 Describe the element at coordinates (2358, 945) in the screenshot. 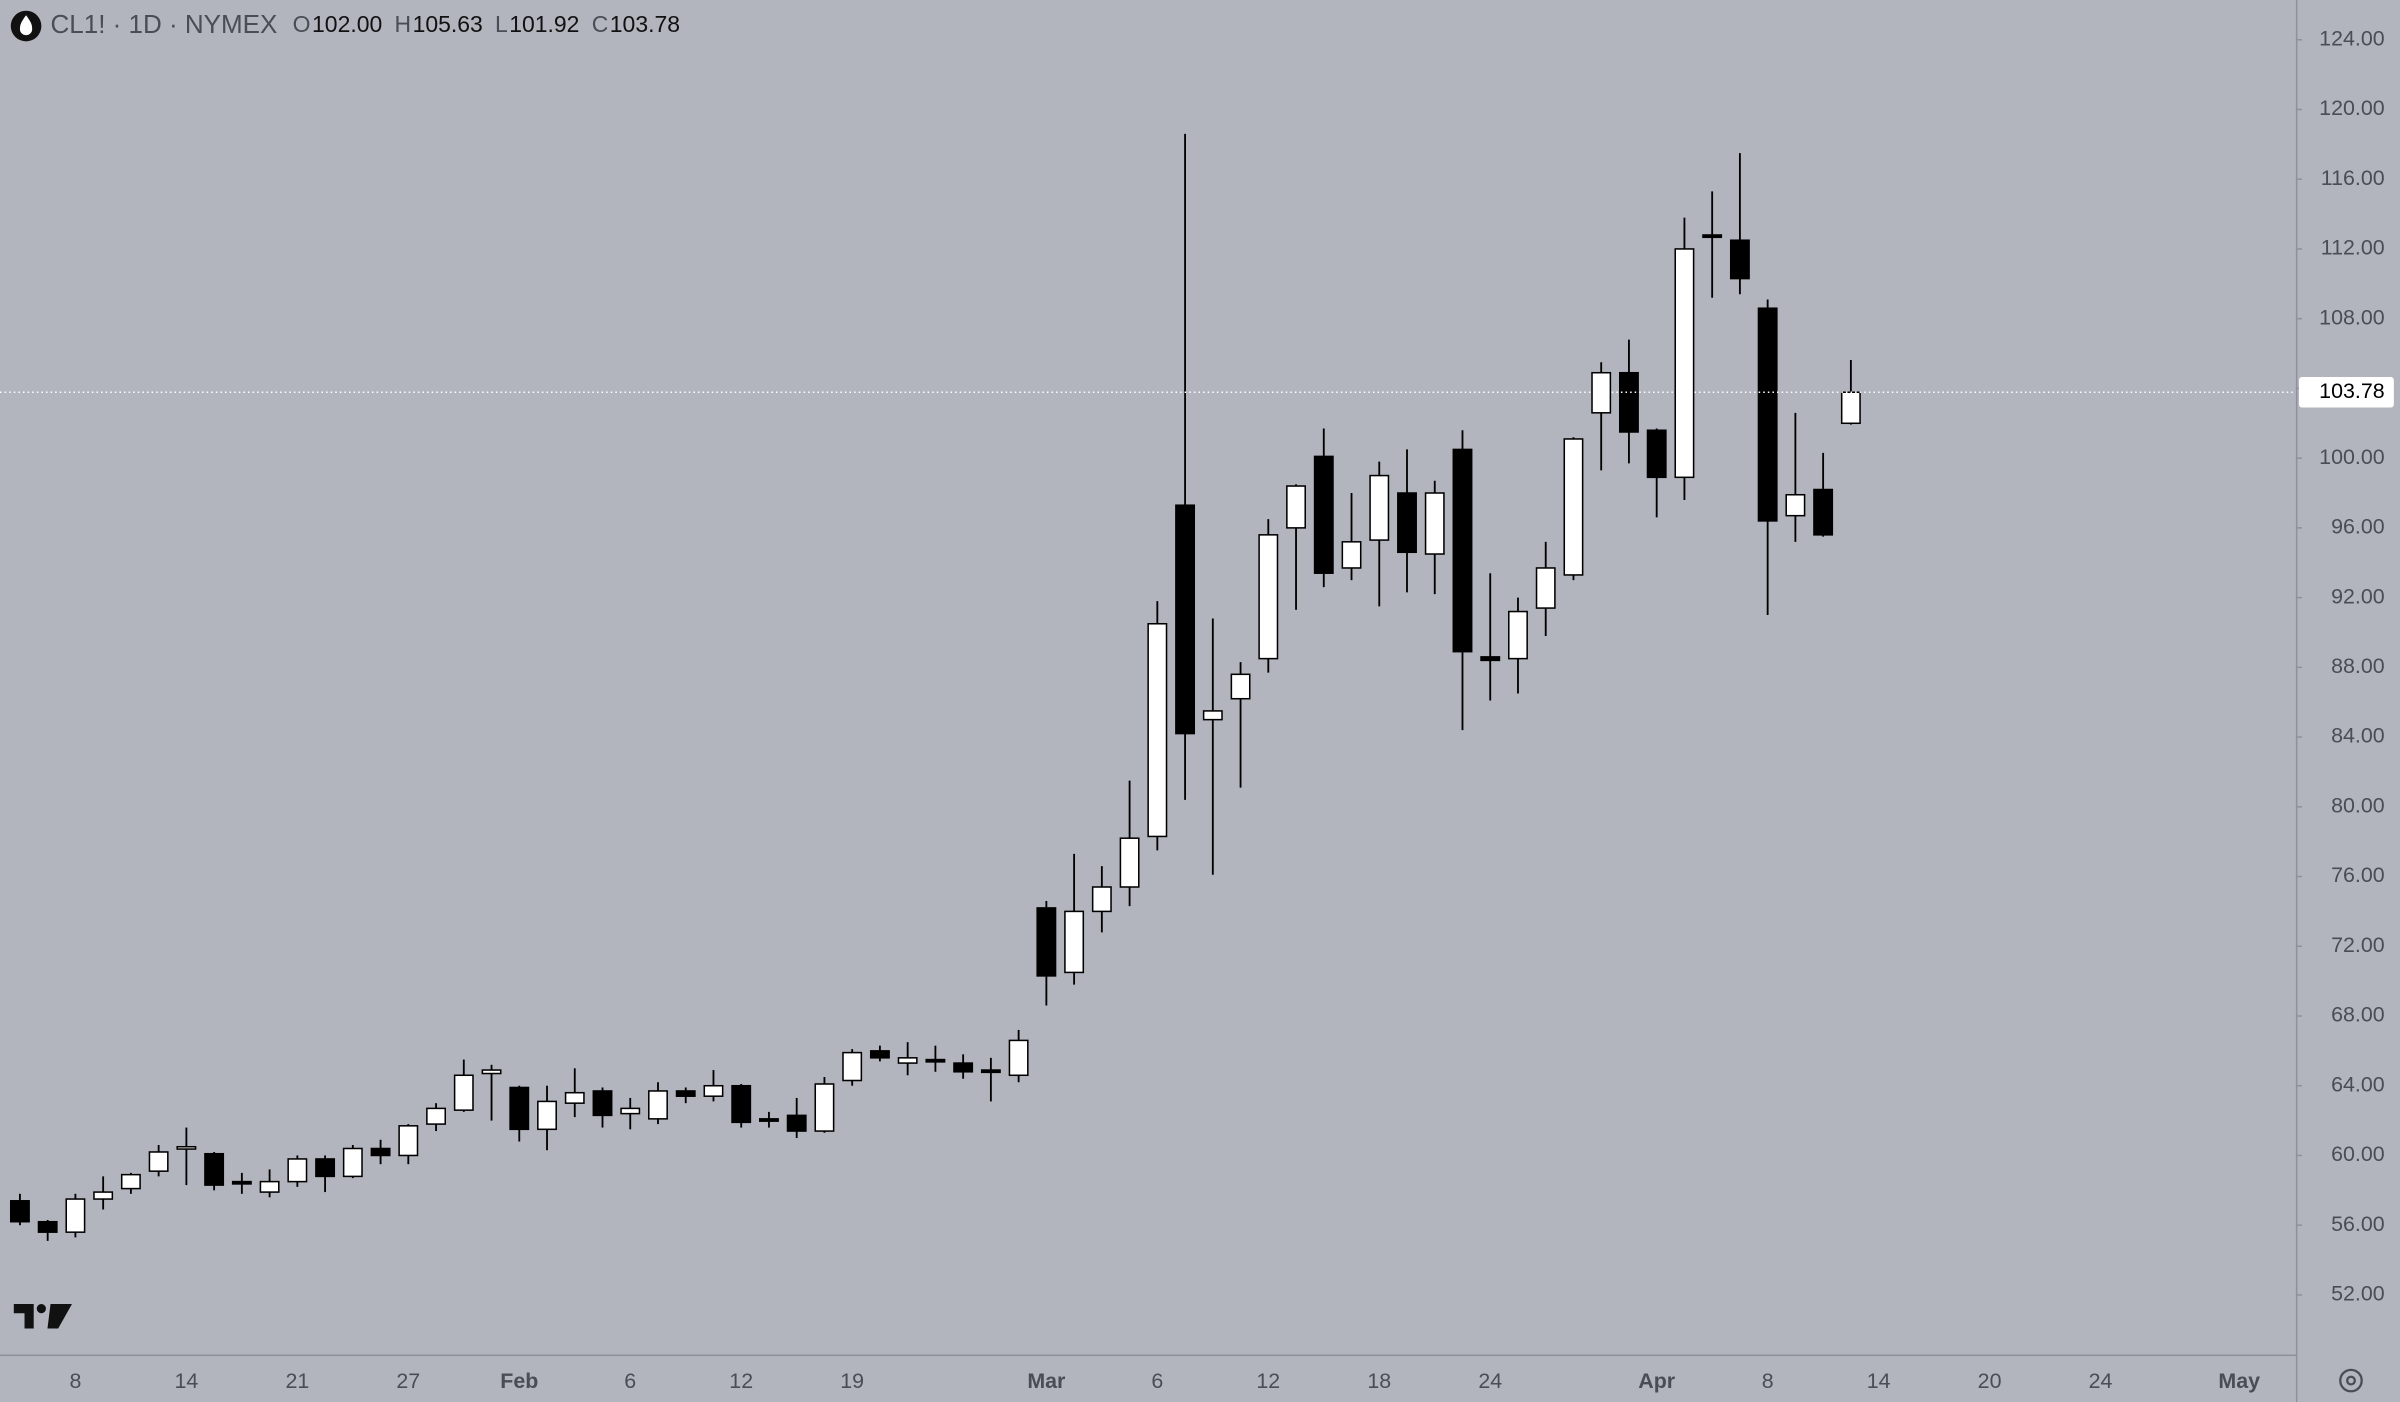

I see `y-tick-label: 72.00` at that location.